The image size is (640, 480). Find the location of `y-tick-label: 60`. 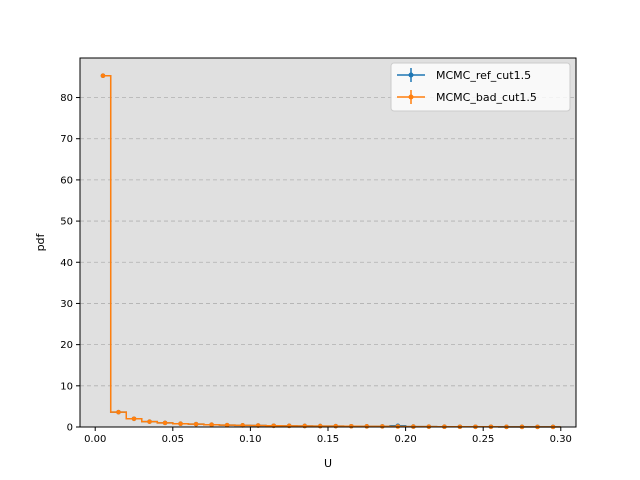

y-tick-label: 60 is located at coordinates (66, 180).